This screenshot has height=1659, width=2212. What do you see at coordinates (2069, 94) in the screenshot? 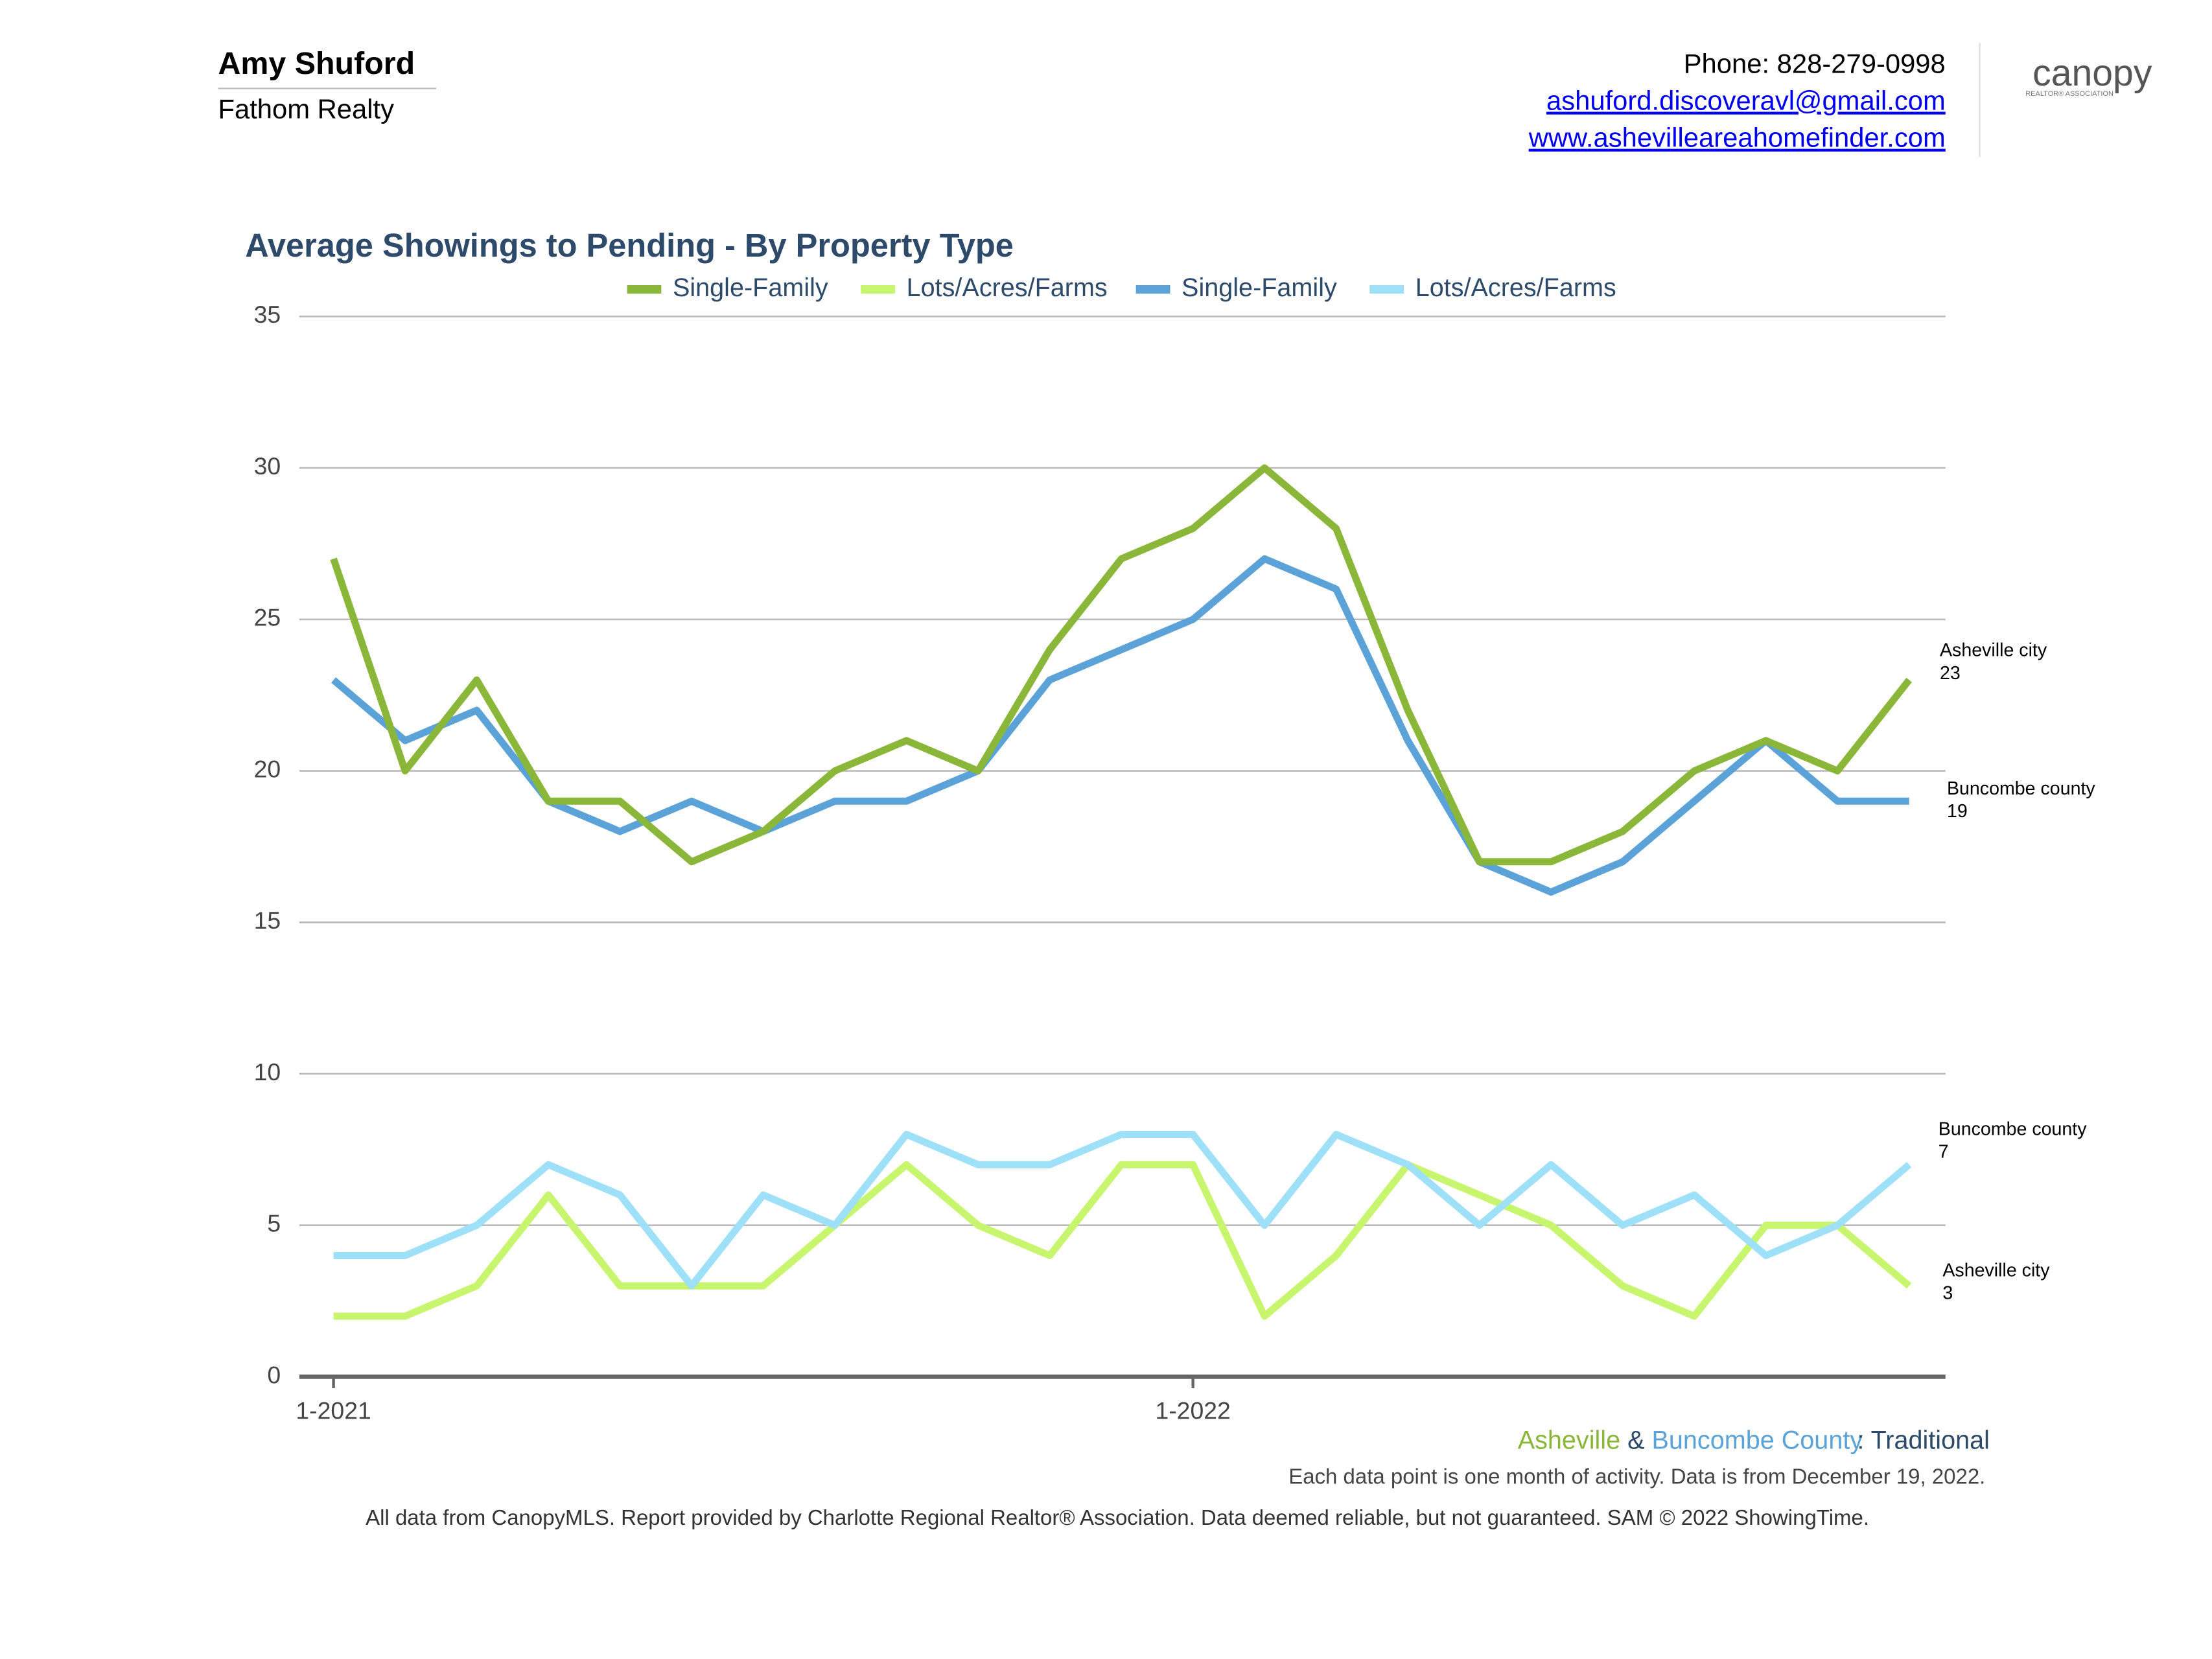
I see `logo-subtitle: REALTOR® ASSOCIATION` at bounding box center [2069, 94].